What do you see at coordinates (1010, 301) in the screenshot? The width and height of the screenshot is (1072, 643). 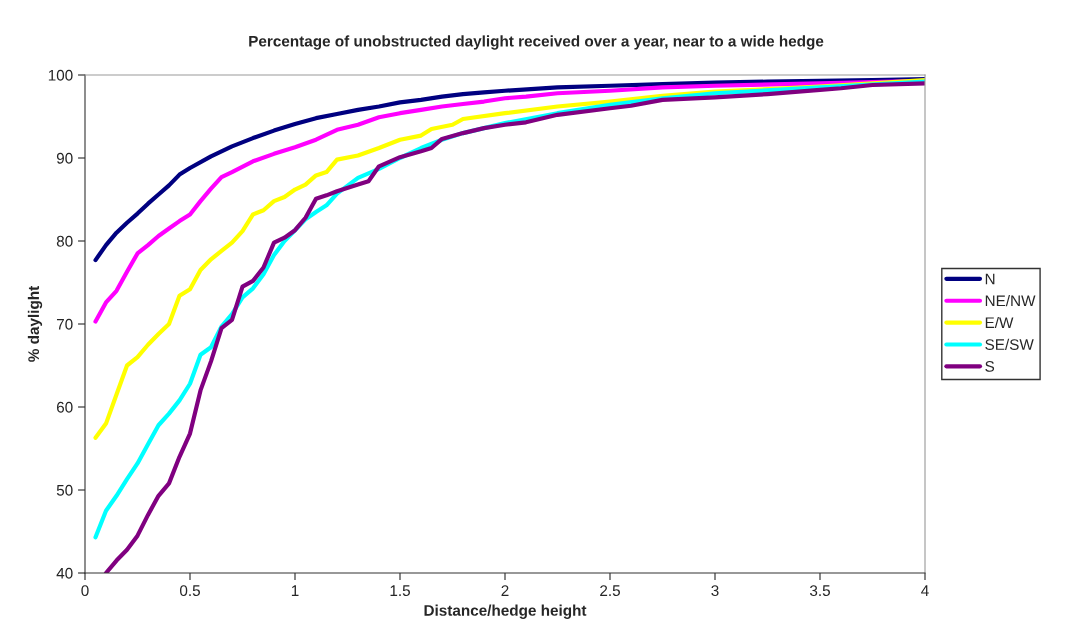 I see `legend-label: NE/NW` at bounding box center [1010, 301].